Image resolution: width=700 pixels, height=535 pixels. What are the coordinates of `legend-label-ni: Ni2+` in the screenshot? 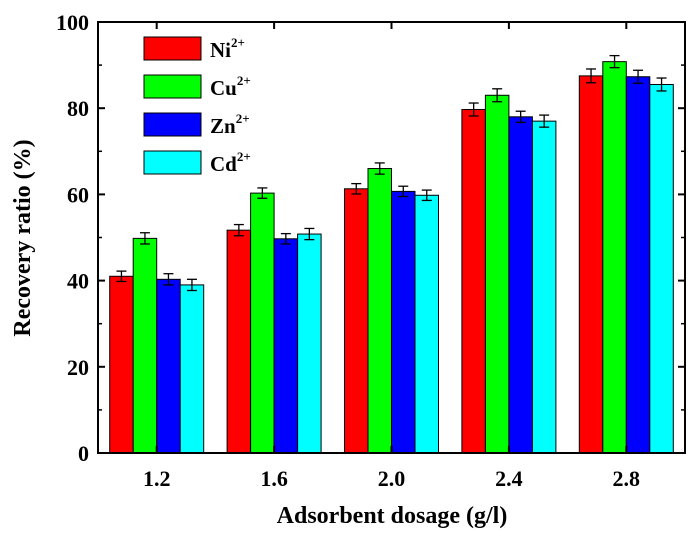 It's located at (227, 48).